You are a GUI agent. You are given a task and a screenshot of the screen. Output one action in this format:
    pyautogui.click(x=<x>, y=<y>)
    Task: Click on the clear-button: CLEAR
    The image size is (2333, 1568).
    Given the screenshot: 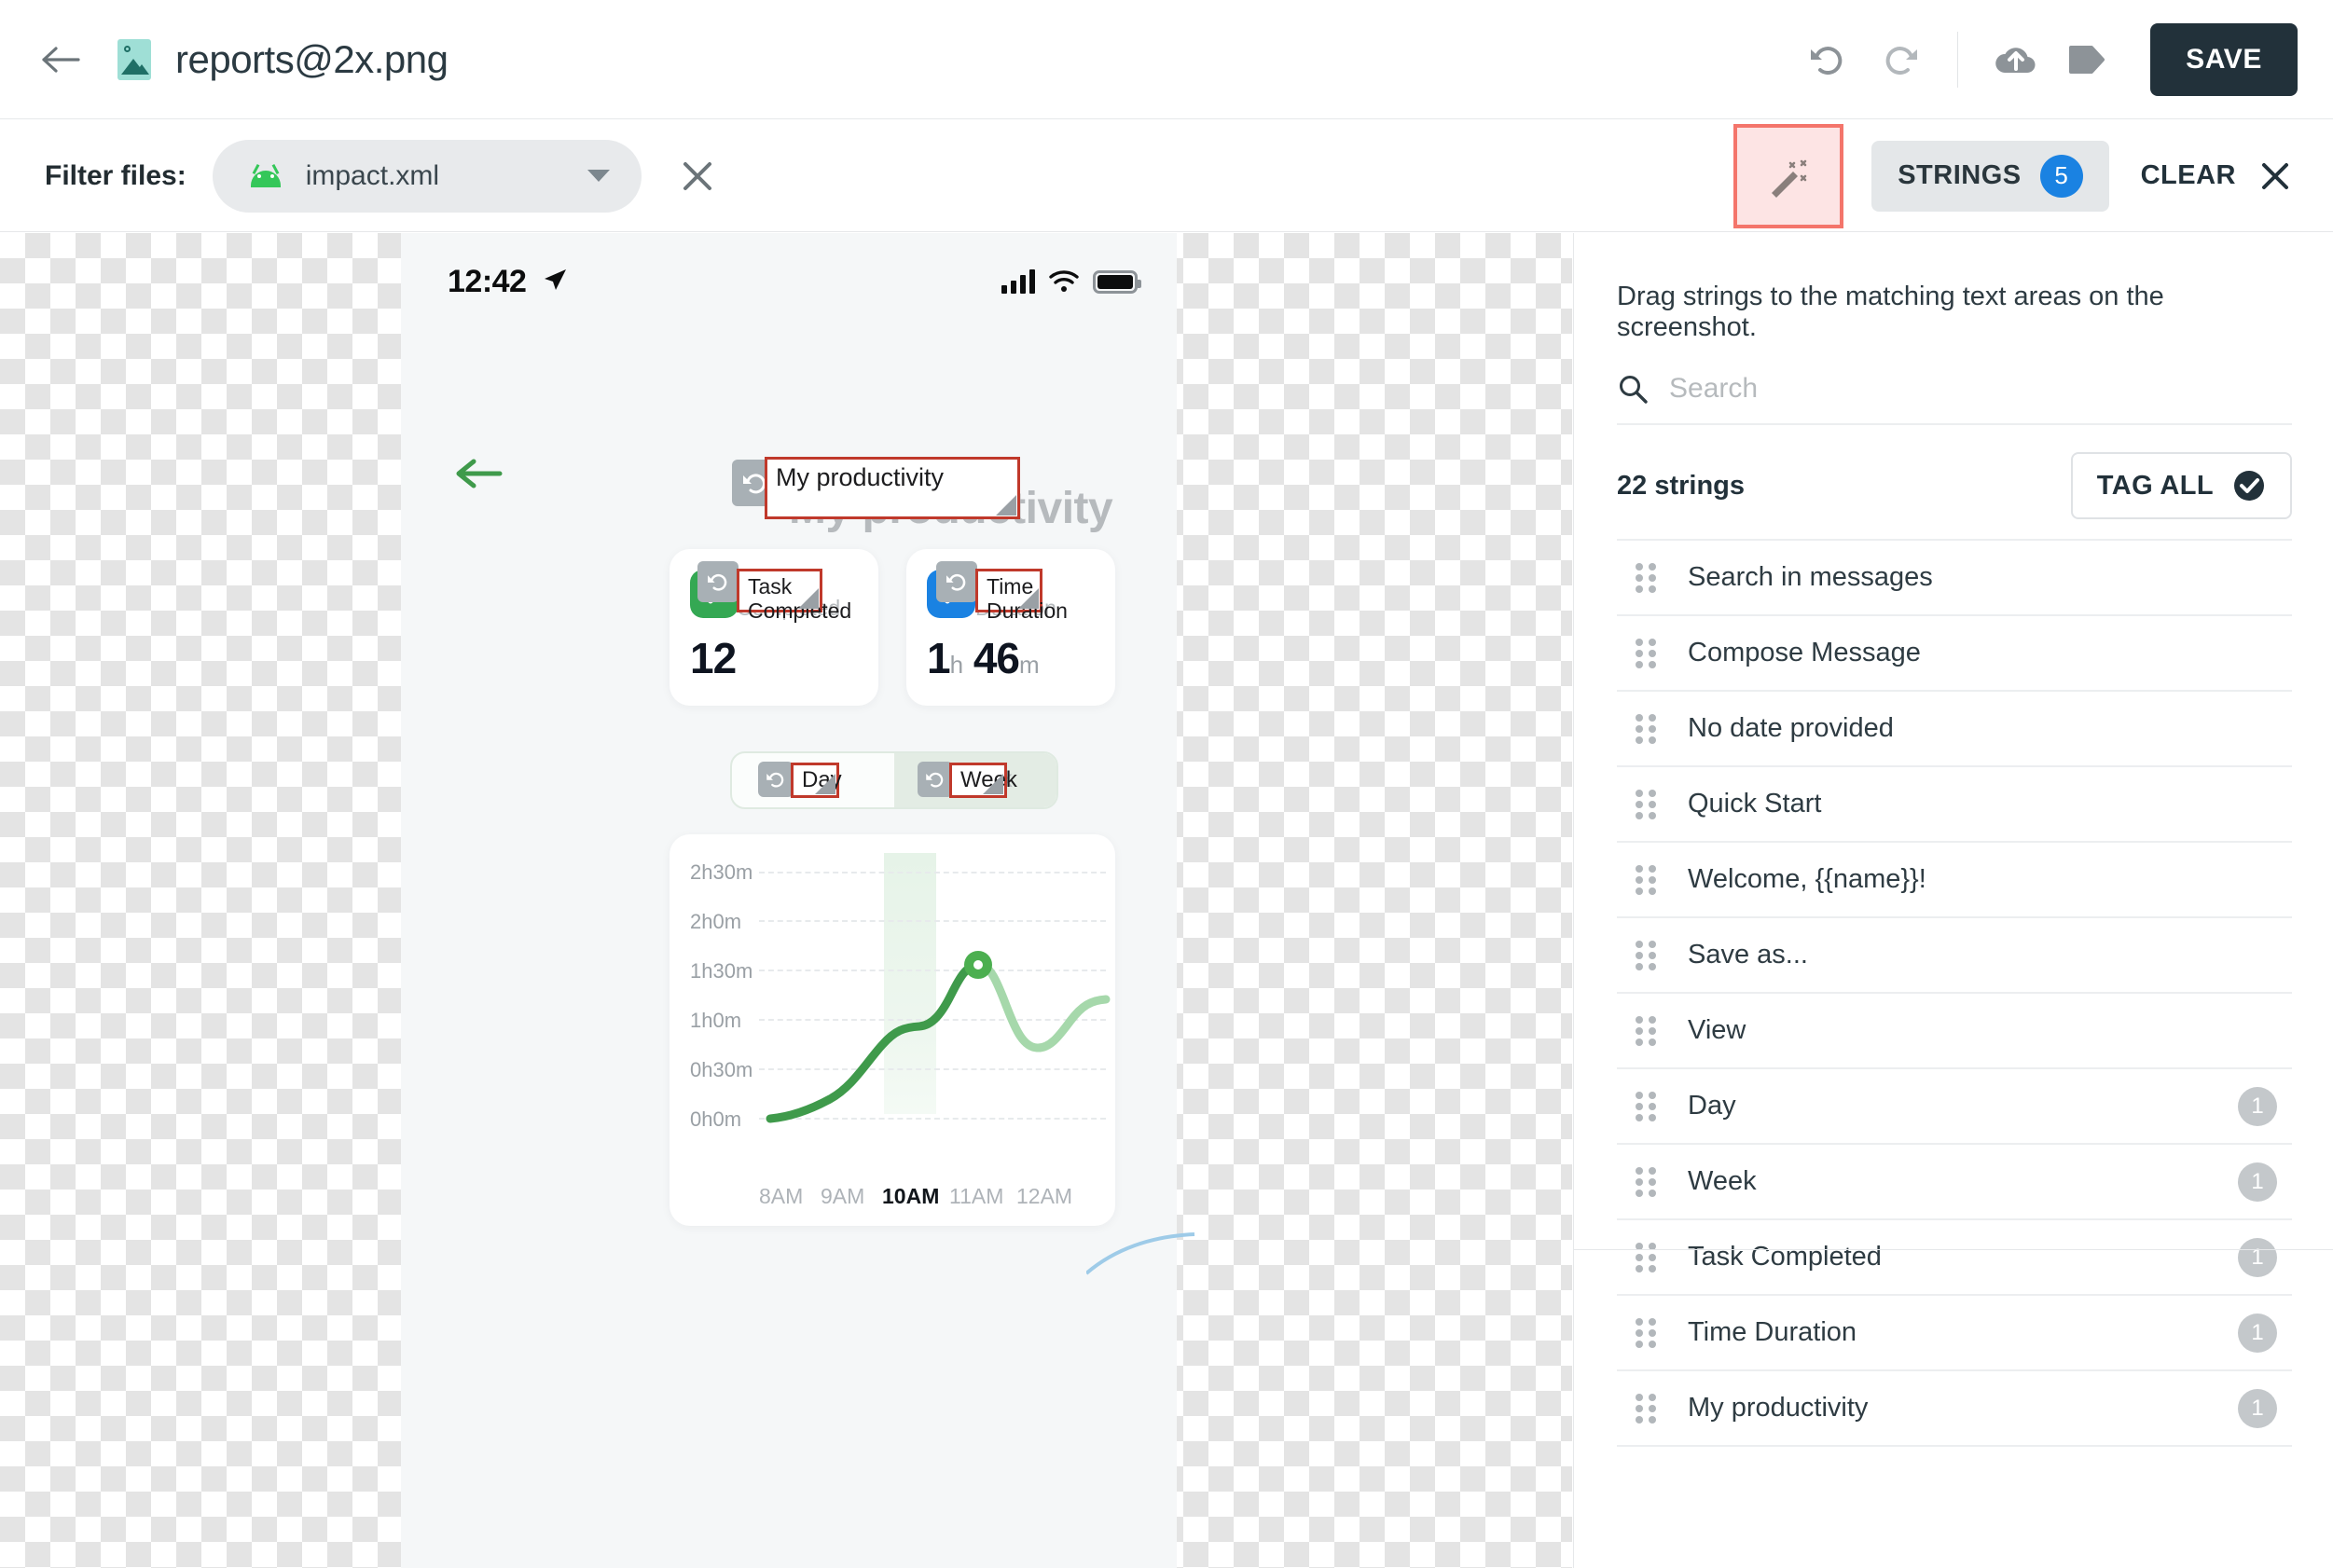 What is the action you would take?
    pyautogui.click(x=2218, y=176)
    